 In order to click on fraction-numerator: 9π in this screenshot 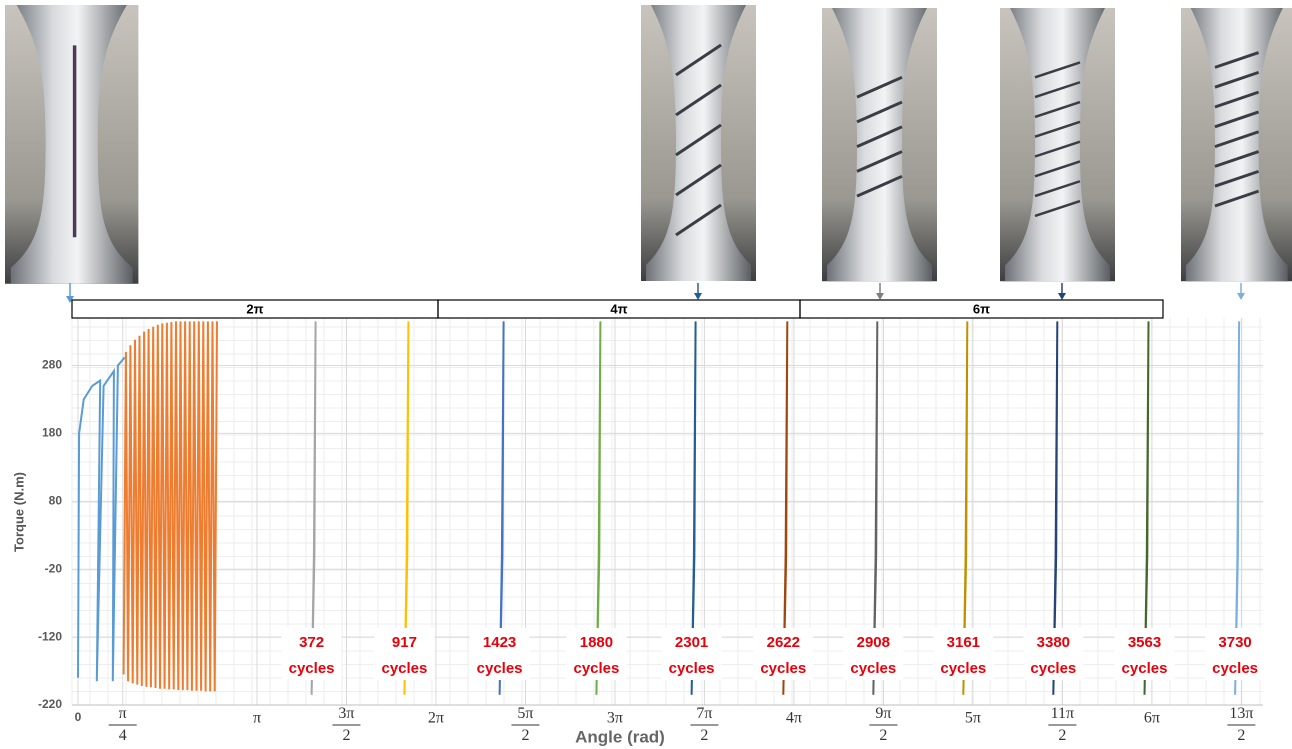, I will do `click(883, 713)`.